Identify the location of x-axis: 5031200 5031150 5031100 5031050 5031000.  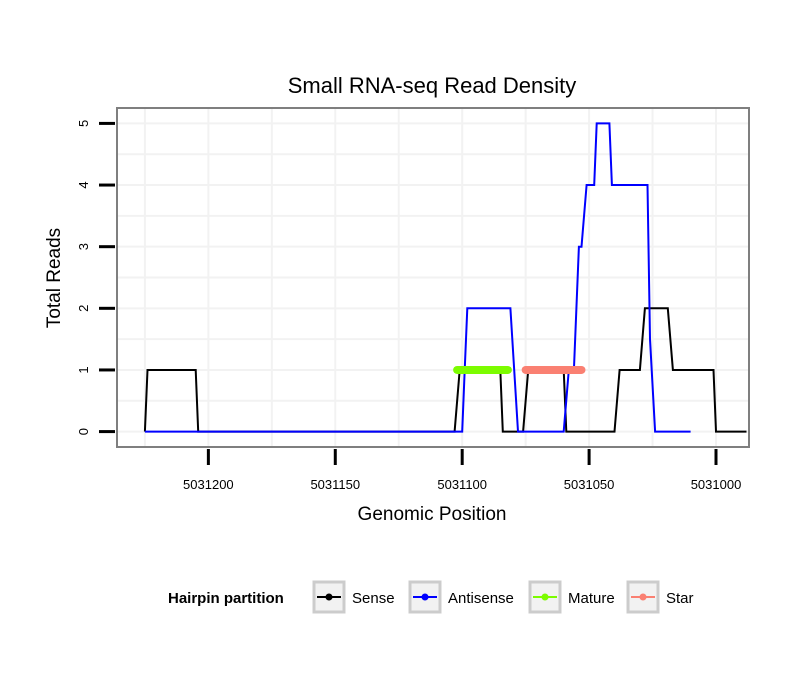
(462, 470).